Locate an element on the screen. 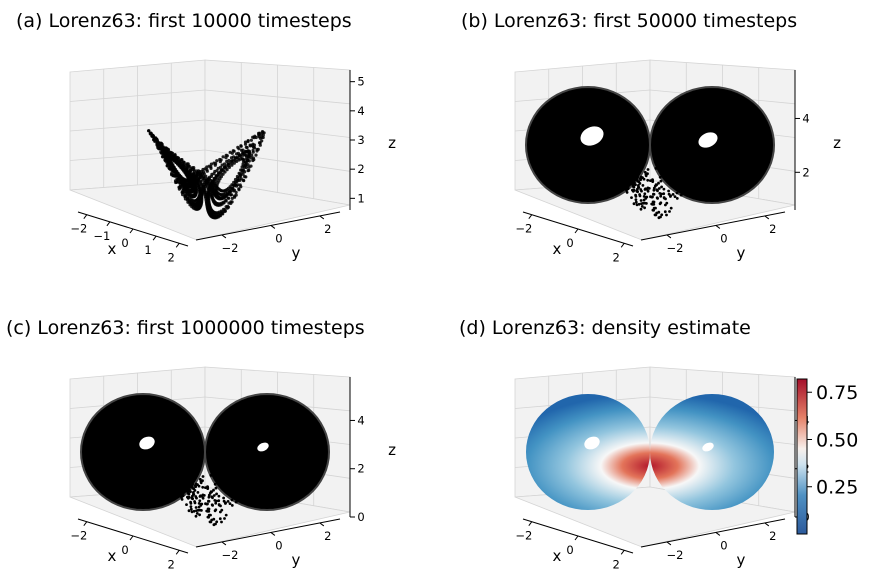  y-tick-label: −2 is located at coordinates (674, 248).